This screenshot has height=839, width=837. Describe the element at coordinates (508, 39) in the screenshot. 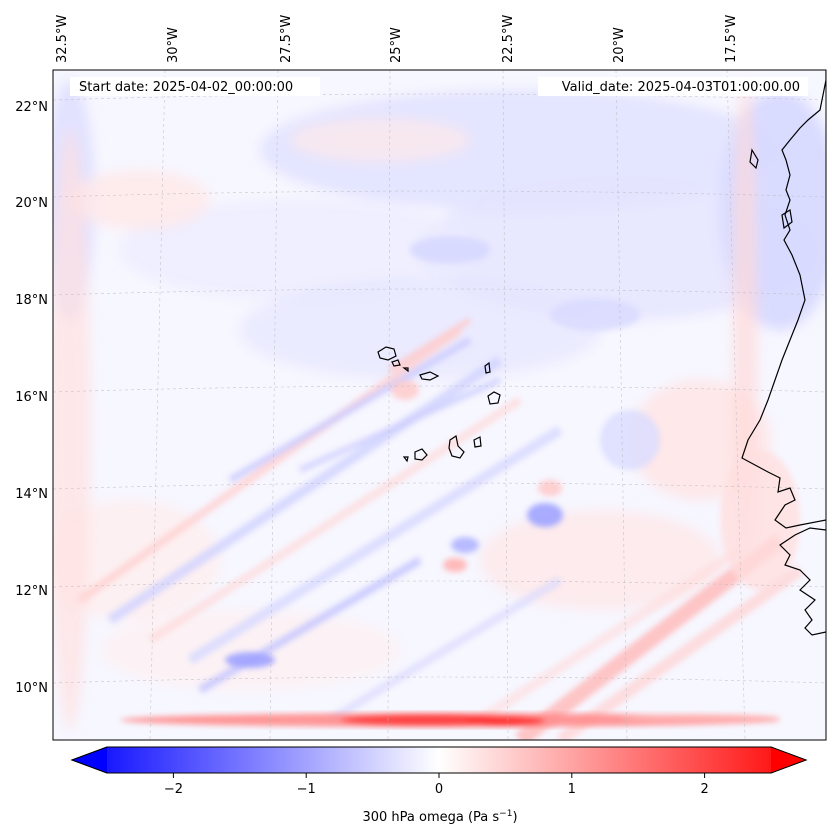

I see `lon-label: 22.5°W` at that location.